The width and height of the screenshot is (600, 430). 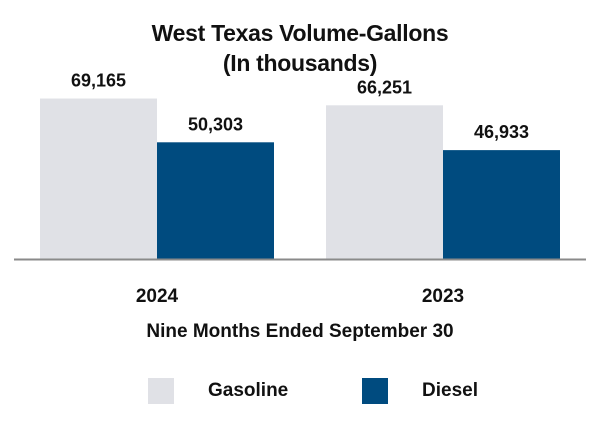 What do you see at coordinates (443, 296) in the screenshot?
I see `x-tick-label-2023: 2023` at bounding box center [443, 296].